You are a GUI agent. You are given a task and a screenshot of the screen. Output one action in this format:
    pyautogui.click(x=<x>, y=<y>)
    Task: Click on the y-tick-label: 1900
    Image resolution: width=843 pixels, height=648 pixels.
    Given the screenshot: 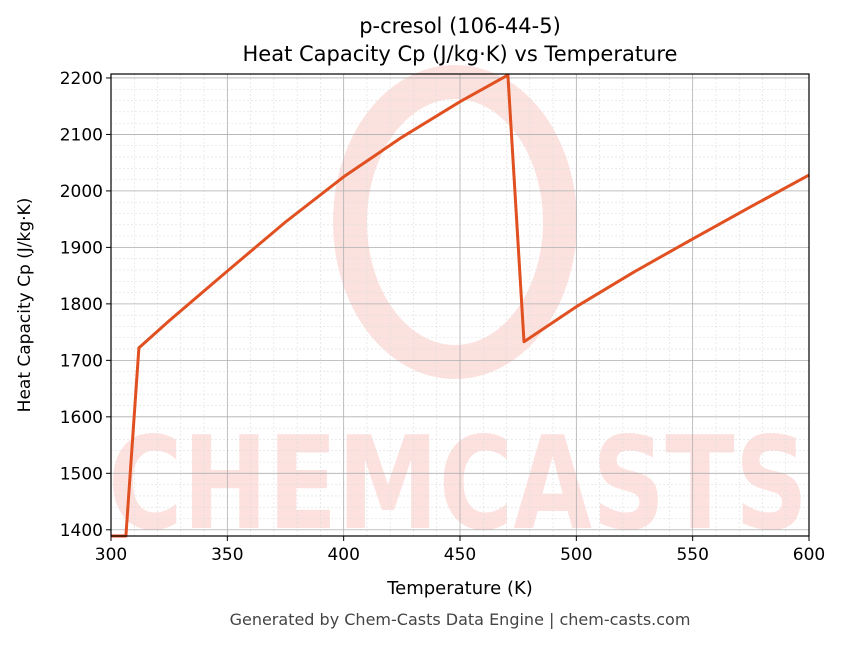 What is the action you would take?
    pyautogui.click(x=81, y=248)
    